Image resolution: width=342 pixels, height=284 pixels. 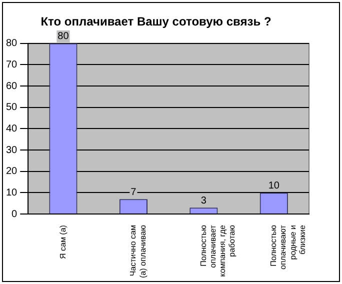 I want to click on y-tick-label: 70, so click(x=12, y=64).